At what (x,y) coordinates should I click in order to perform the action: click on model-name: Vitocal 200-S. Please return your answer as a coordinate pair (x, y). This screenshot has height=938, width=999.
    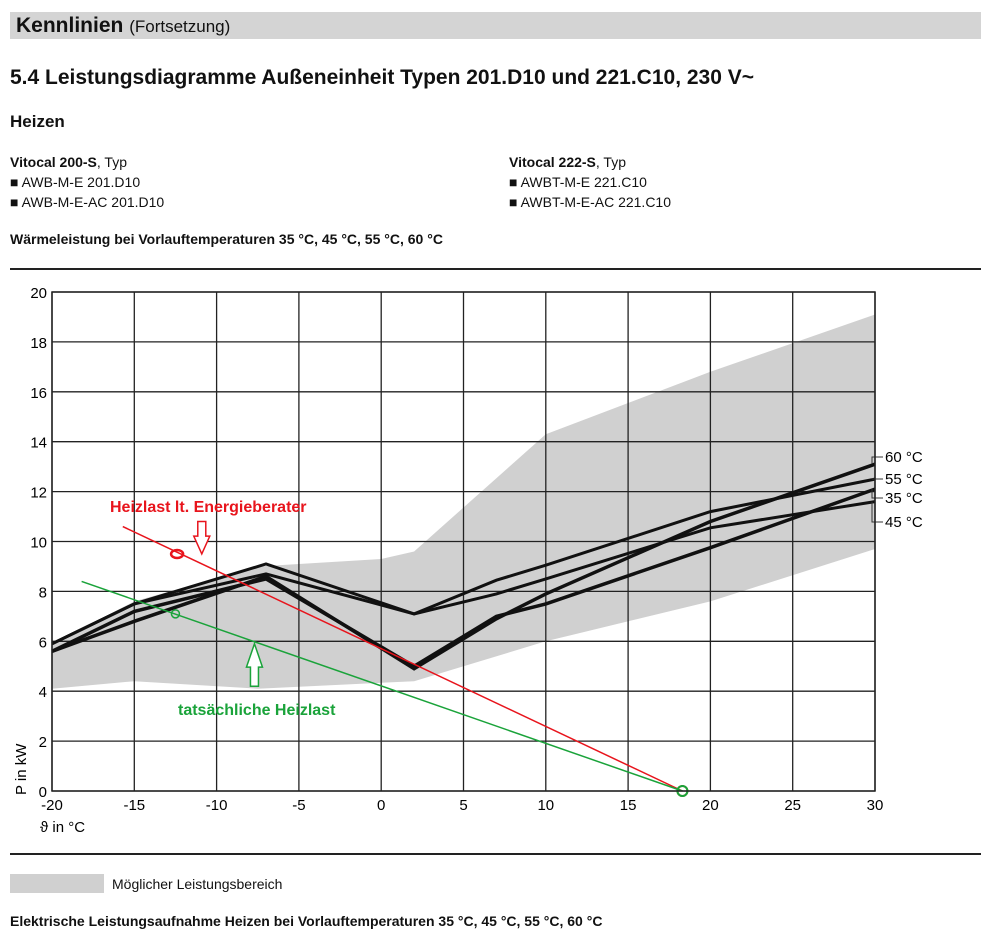
    Looking at the image, I should click on (53, 162).